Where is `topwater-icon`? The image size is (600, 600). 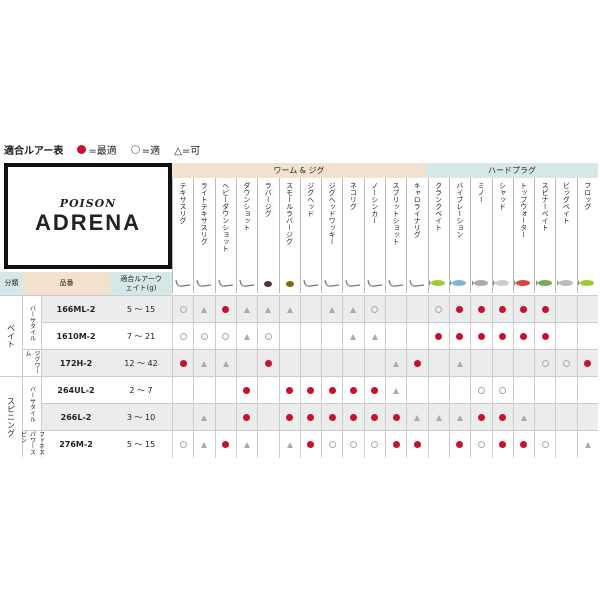 topwater-icon is located at coordinates (523, 282).